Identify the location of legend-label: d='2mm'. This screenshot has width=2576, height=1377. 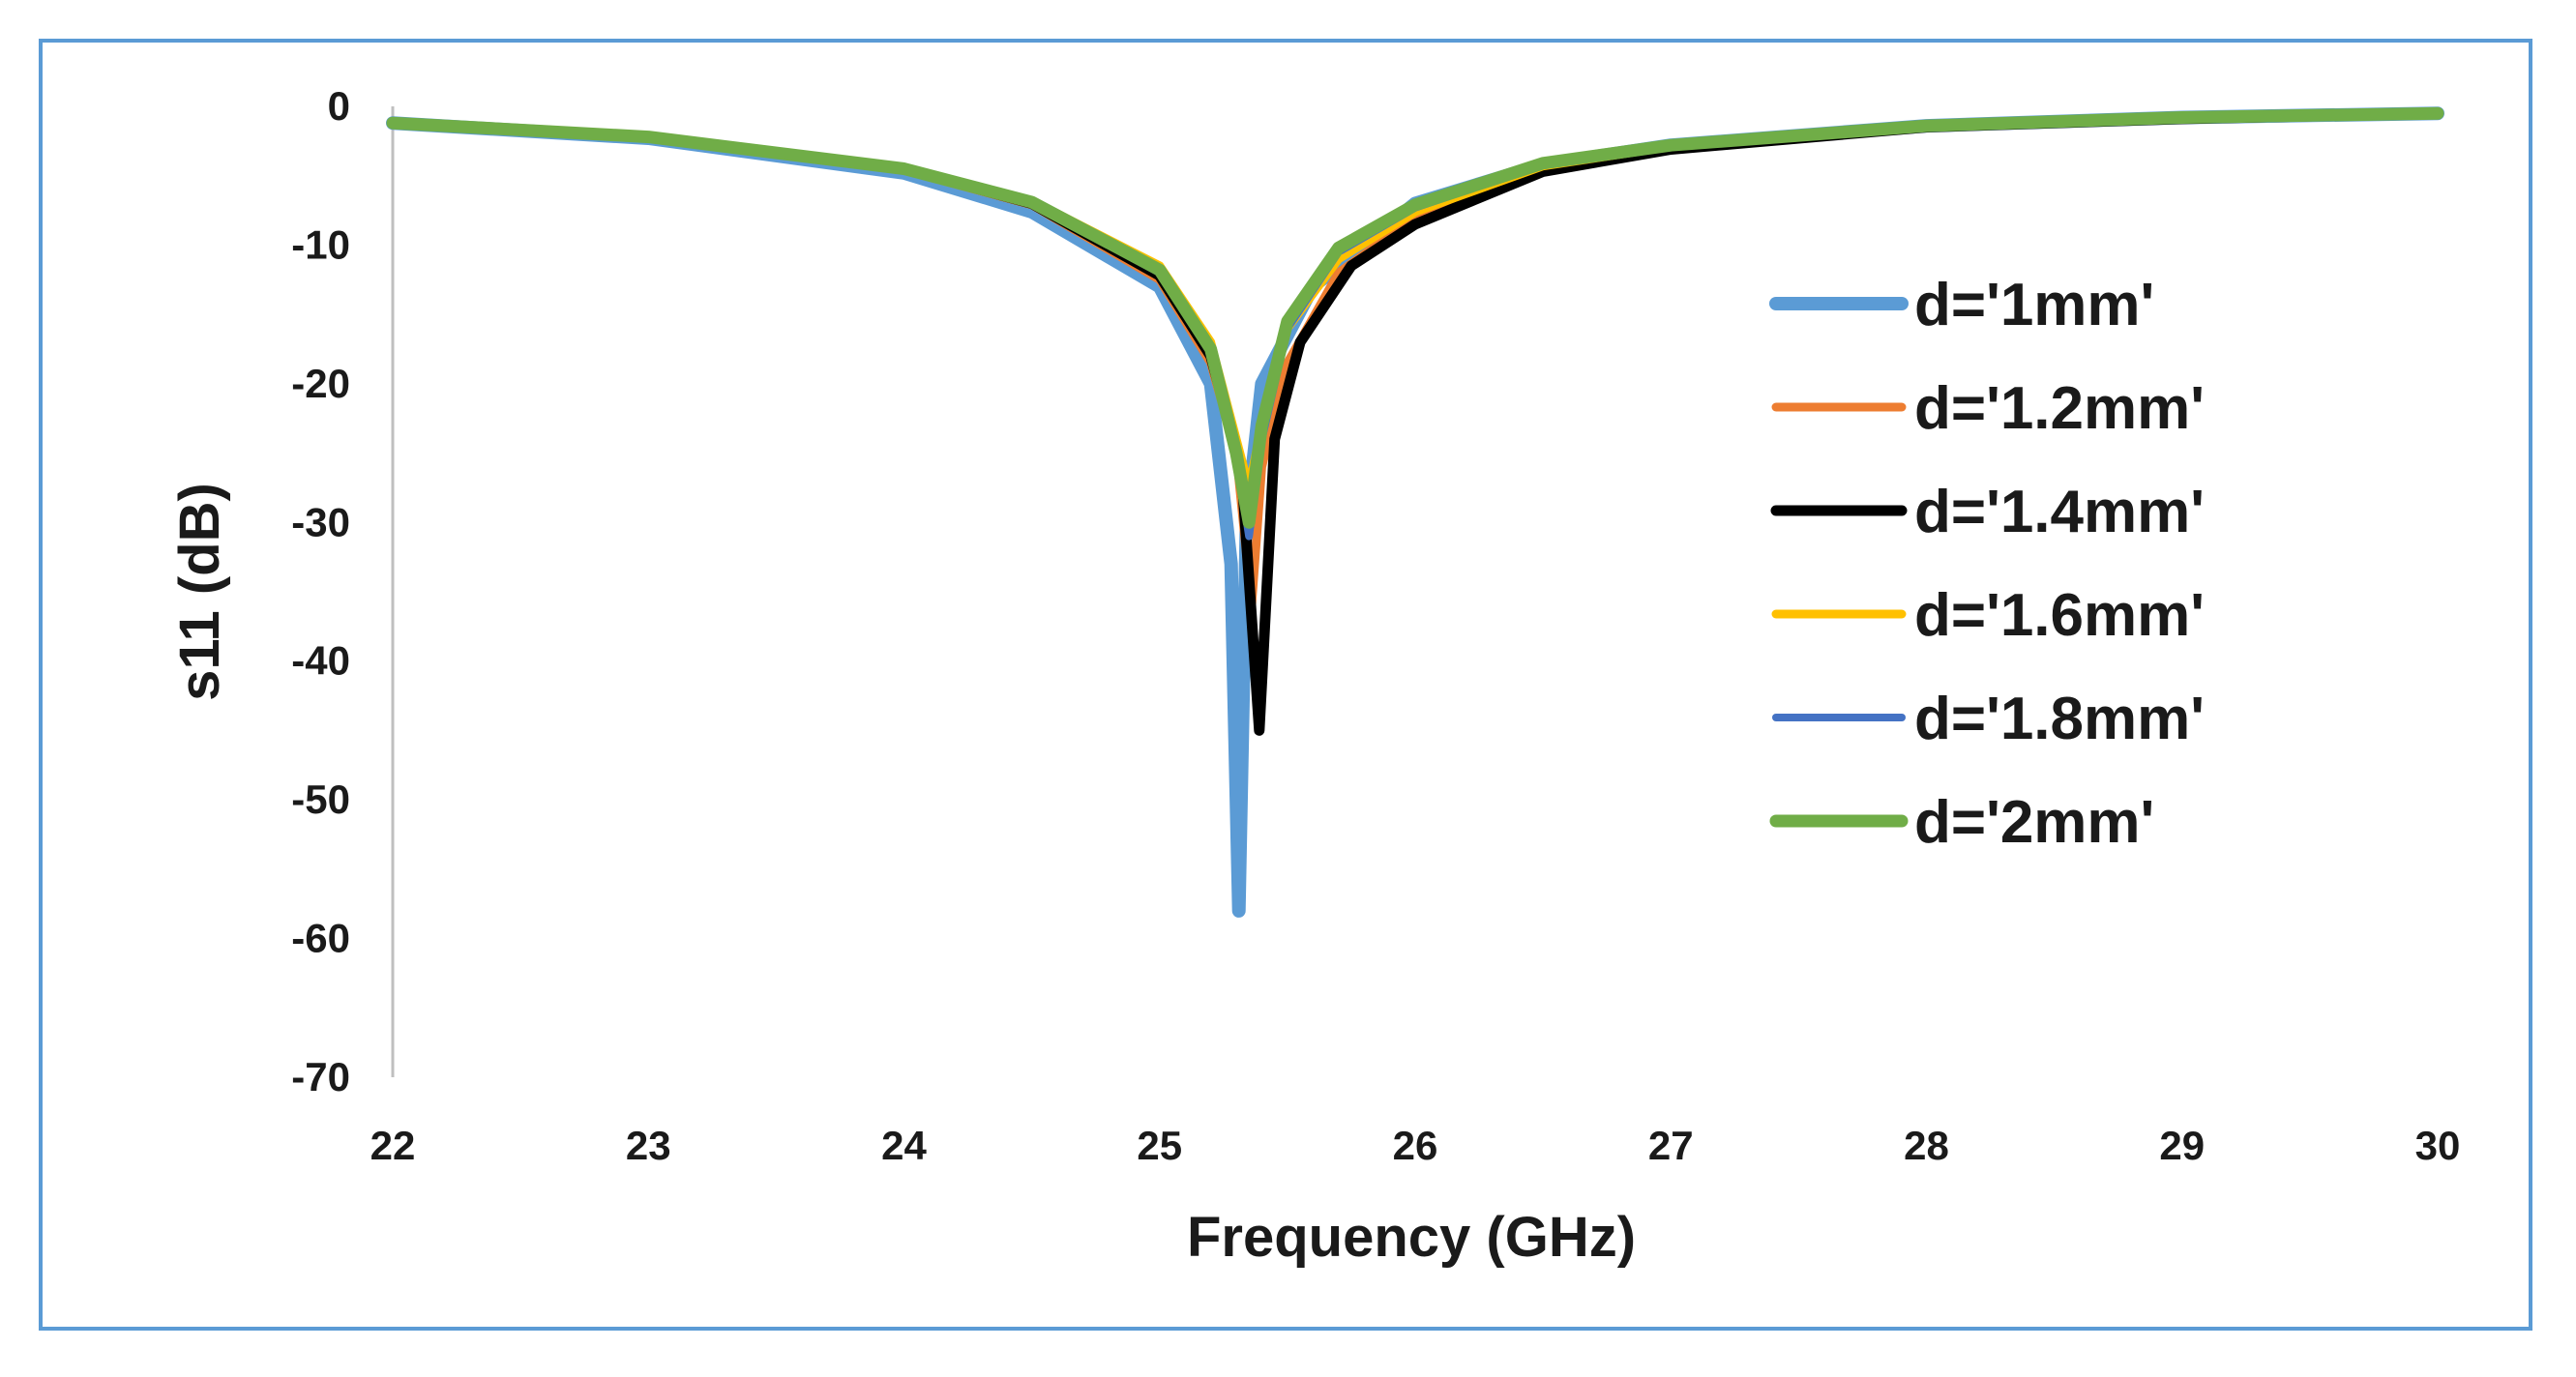
(2034, 822).